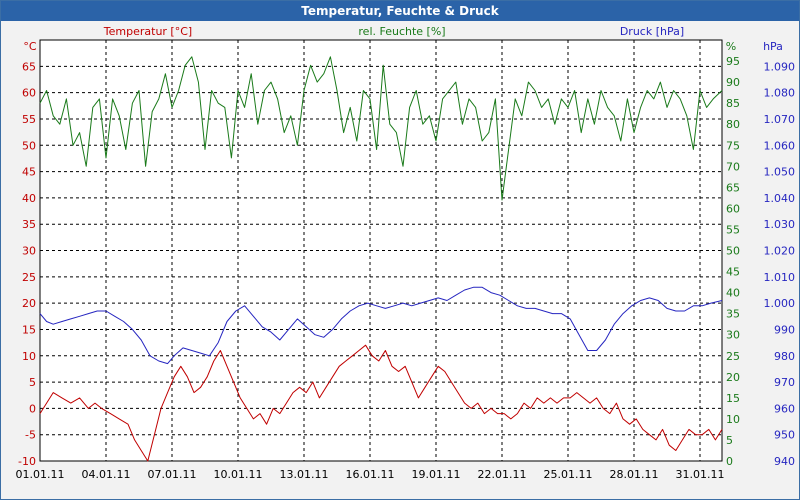 This screenshot has height=500, width=800. What do you see at coordinates (780, 251) in the screenshot?
I see `pressure-tick-label: 1.020` at bounding box center [780, 251].